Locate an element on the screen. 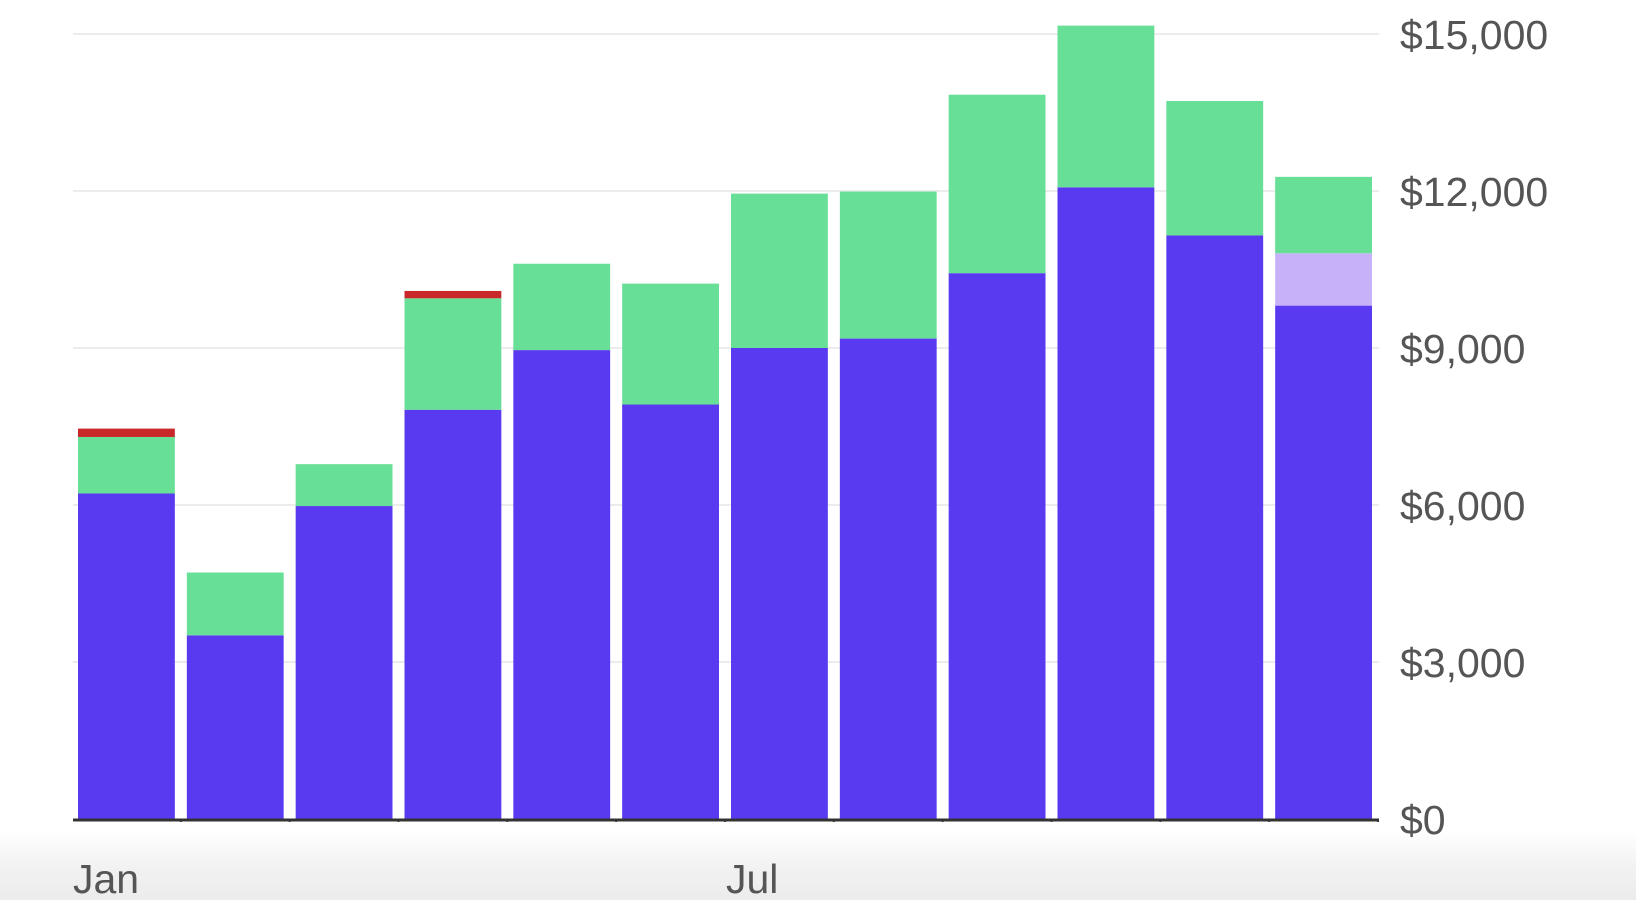 Image resolution: width=1636 pixels, height=900 pixels. x-tick-label: Jan is located at coordinates (106, 878).